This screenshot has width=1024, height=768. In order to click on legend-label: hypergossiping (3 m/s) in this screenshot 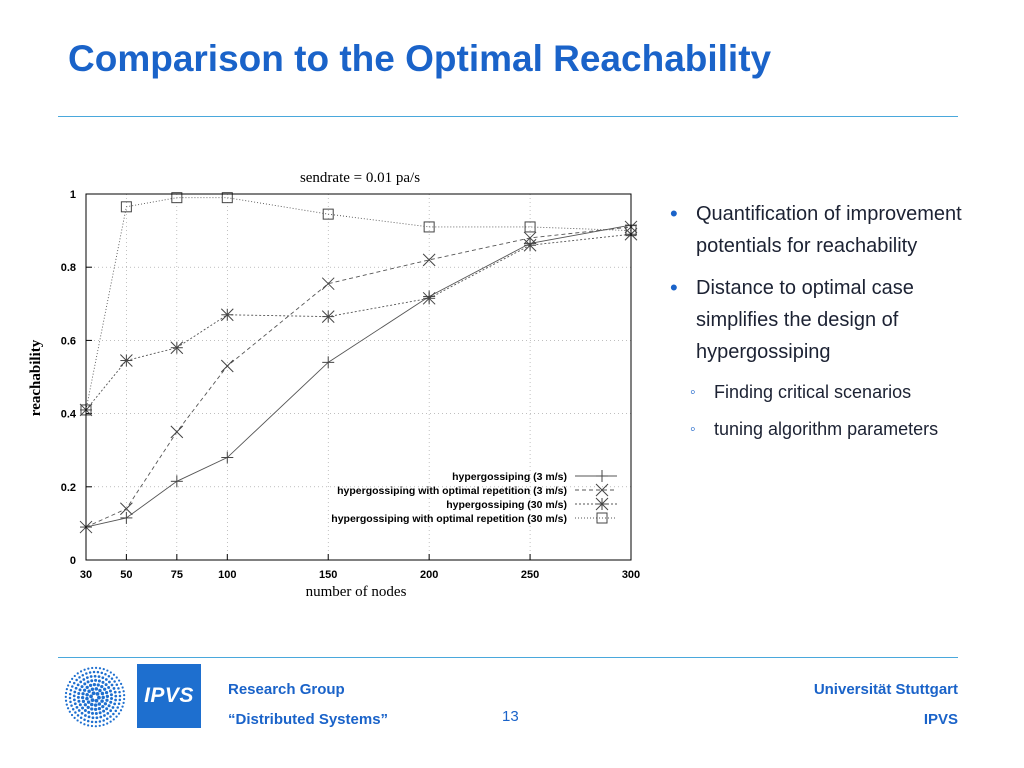, I will do `click(509, 477)`.